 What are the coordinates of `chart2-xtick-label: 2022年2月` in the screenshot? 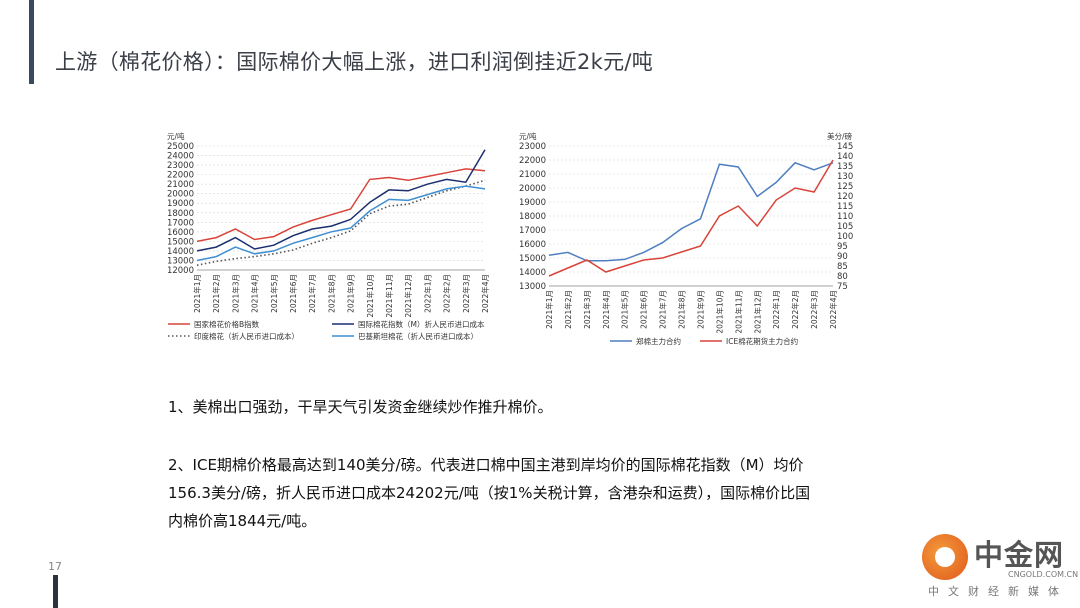 It's located at (795, 309).